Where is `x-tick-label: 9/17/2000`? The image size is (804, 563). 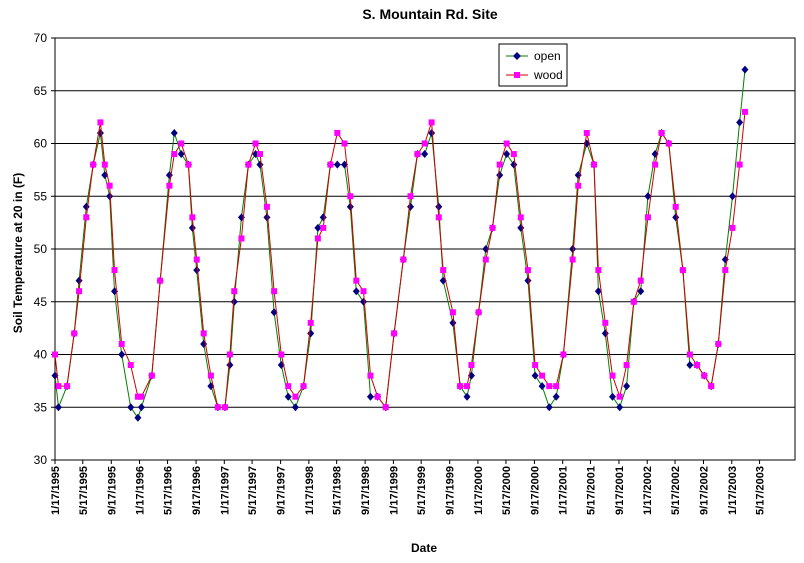 x-tick-label: 9/17/2000 is located at coordinates (535, 490).